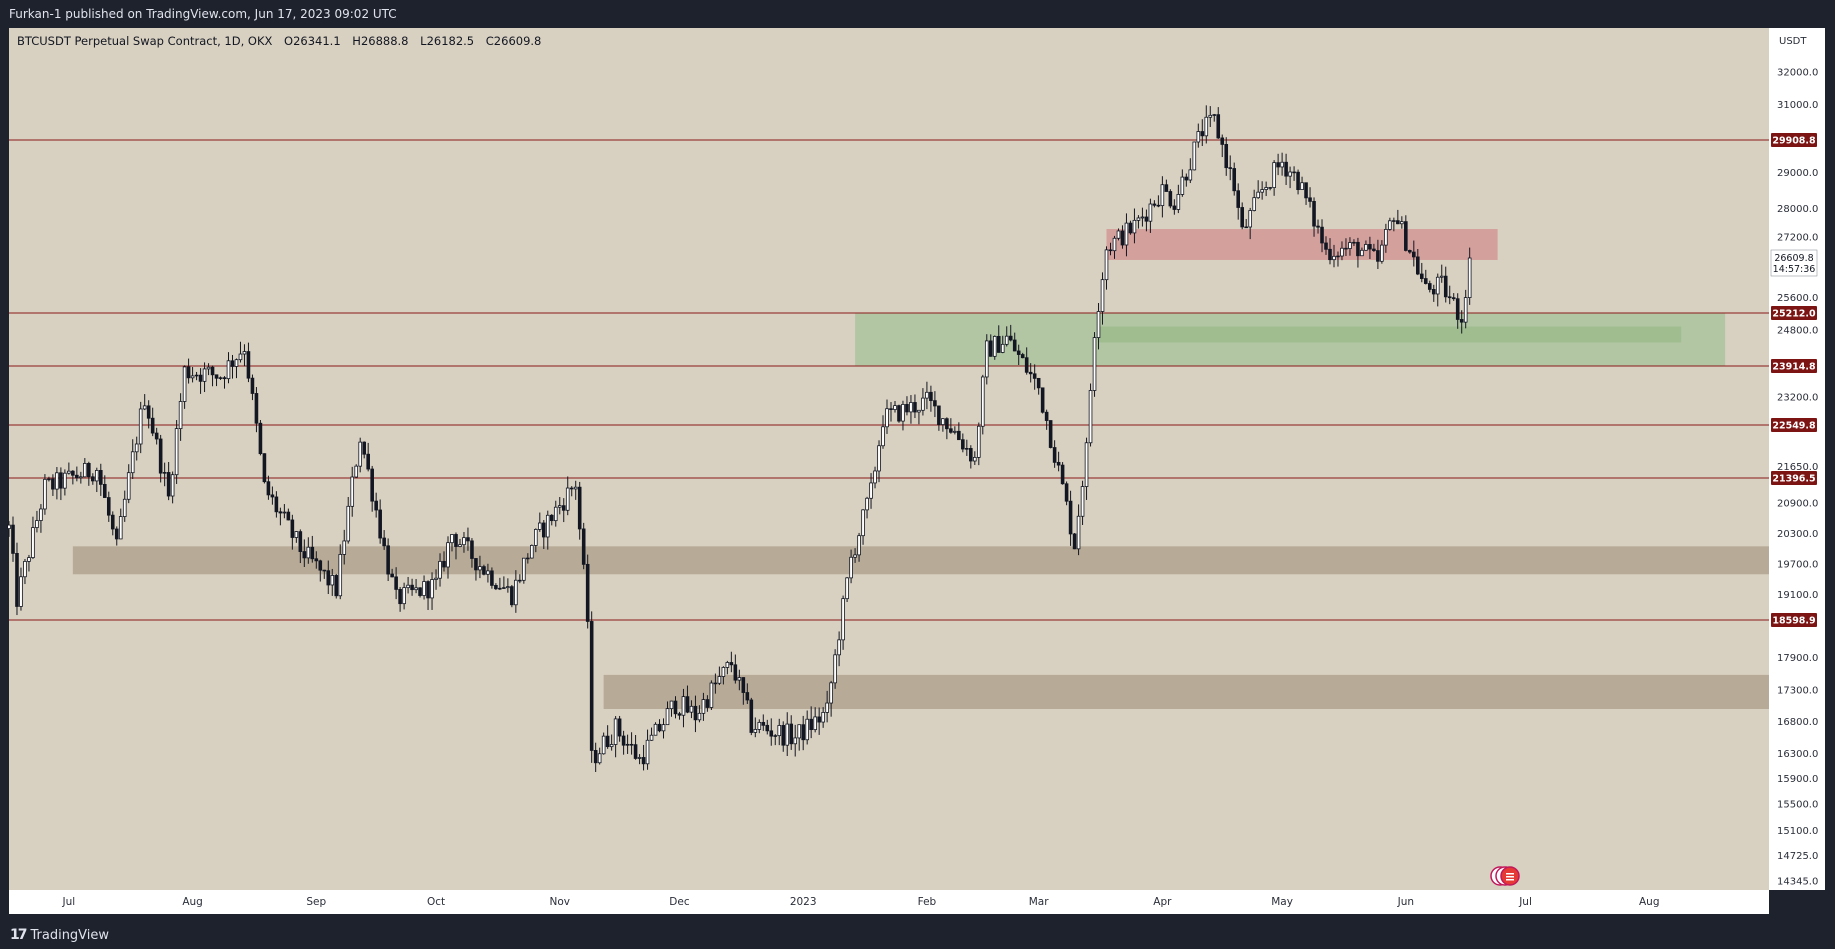 This screenshot has width=1835, height=949. I want to click on flag-icon, so click(1505, 876).